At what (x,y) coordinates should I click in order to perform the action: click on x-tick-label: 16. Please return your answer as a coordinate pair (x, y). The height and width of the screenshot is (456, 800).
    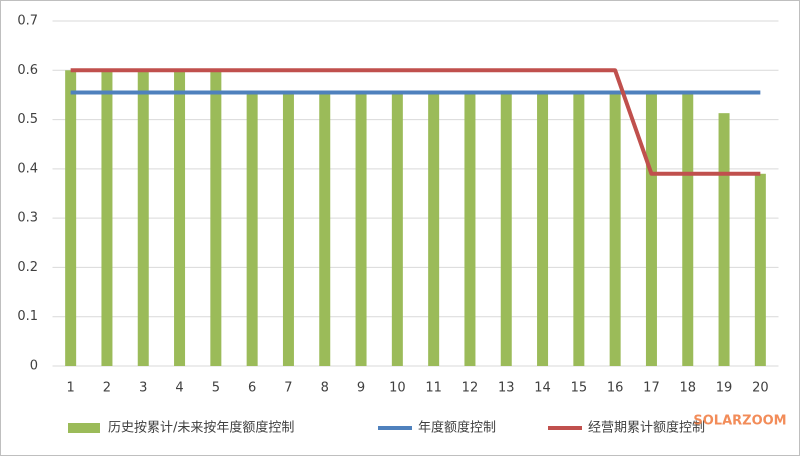
    Looking at the image, I should click on (615, 388).